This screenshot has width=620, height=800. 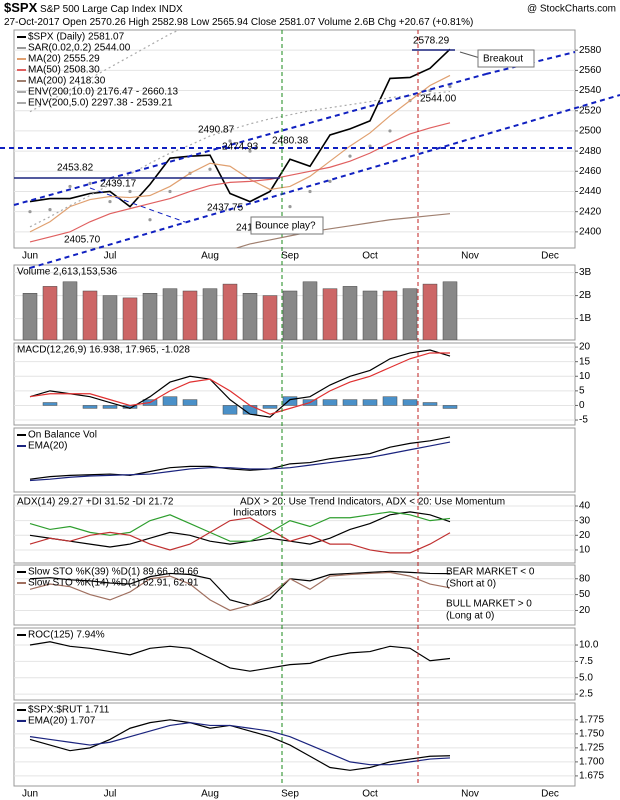 What do you see at coordinates (571, 9) in the screenshot?
I see `source: @ StockCharts.com` at bounding box center [571, 9].